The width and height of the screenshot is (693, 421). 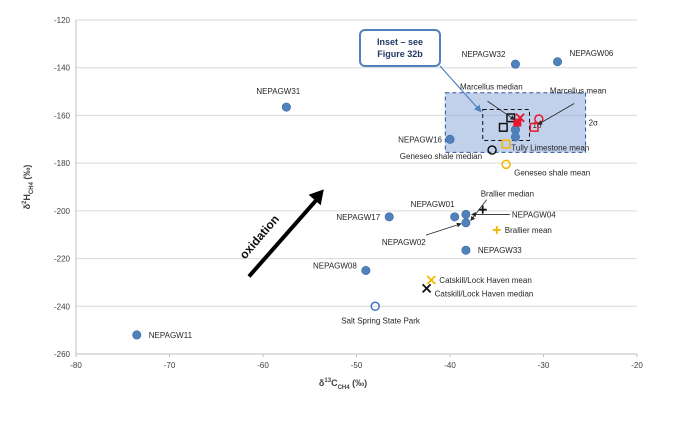 I want to click on x-tick-label: -50, so click(x=357, y=365).